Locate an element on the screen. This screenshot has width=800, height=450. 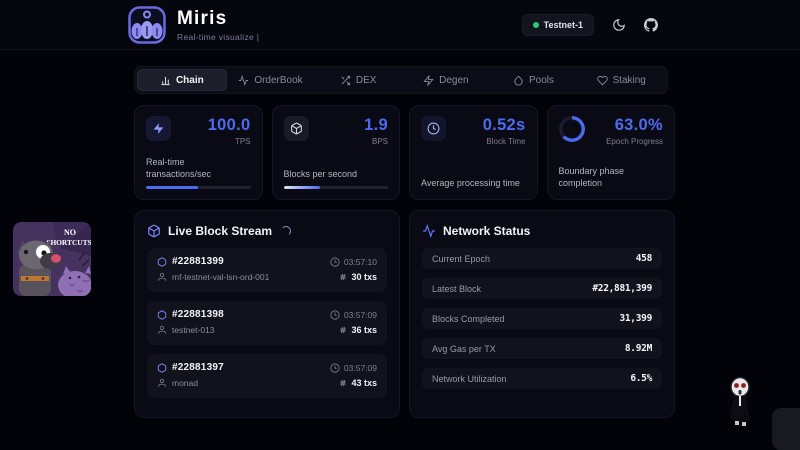
tps-description: Real-time transactions/sec is located at coordinates (179, 167).